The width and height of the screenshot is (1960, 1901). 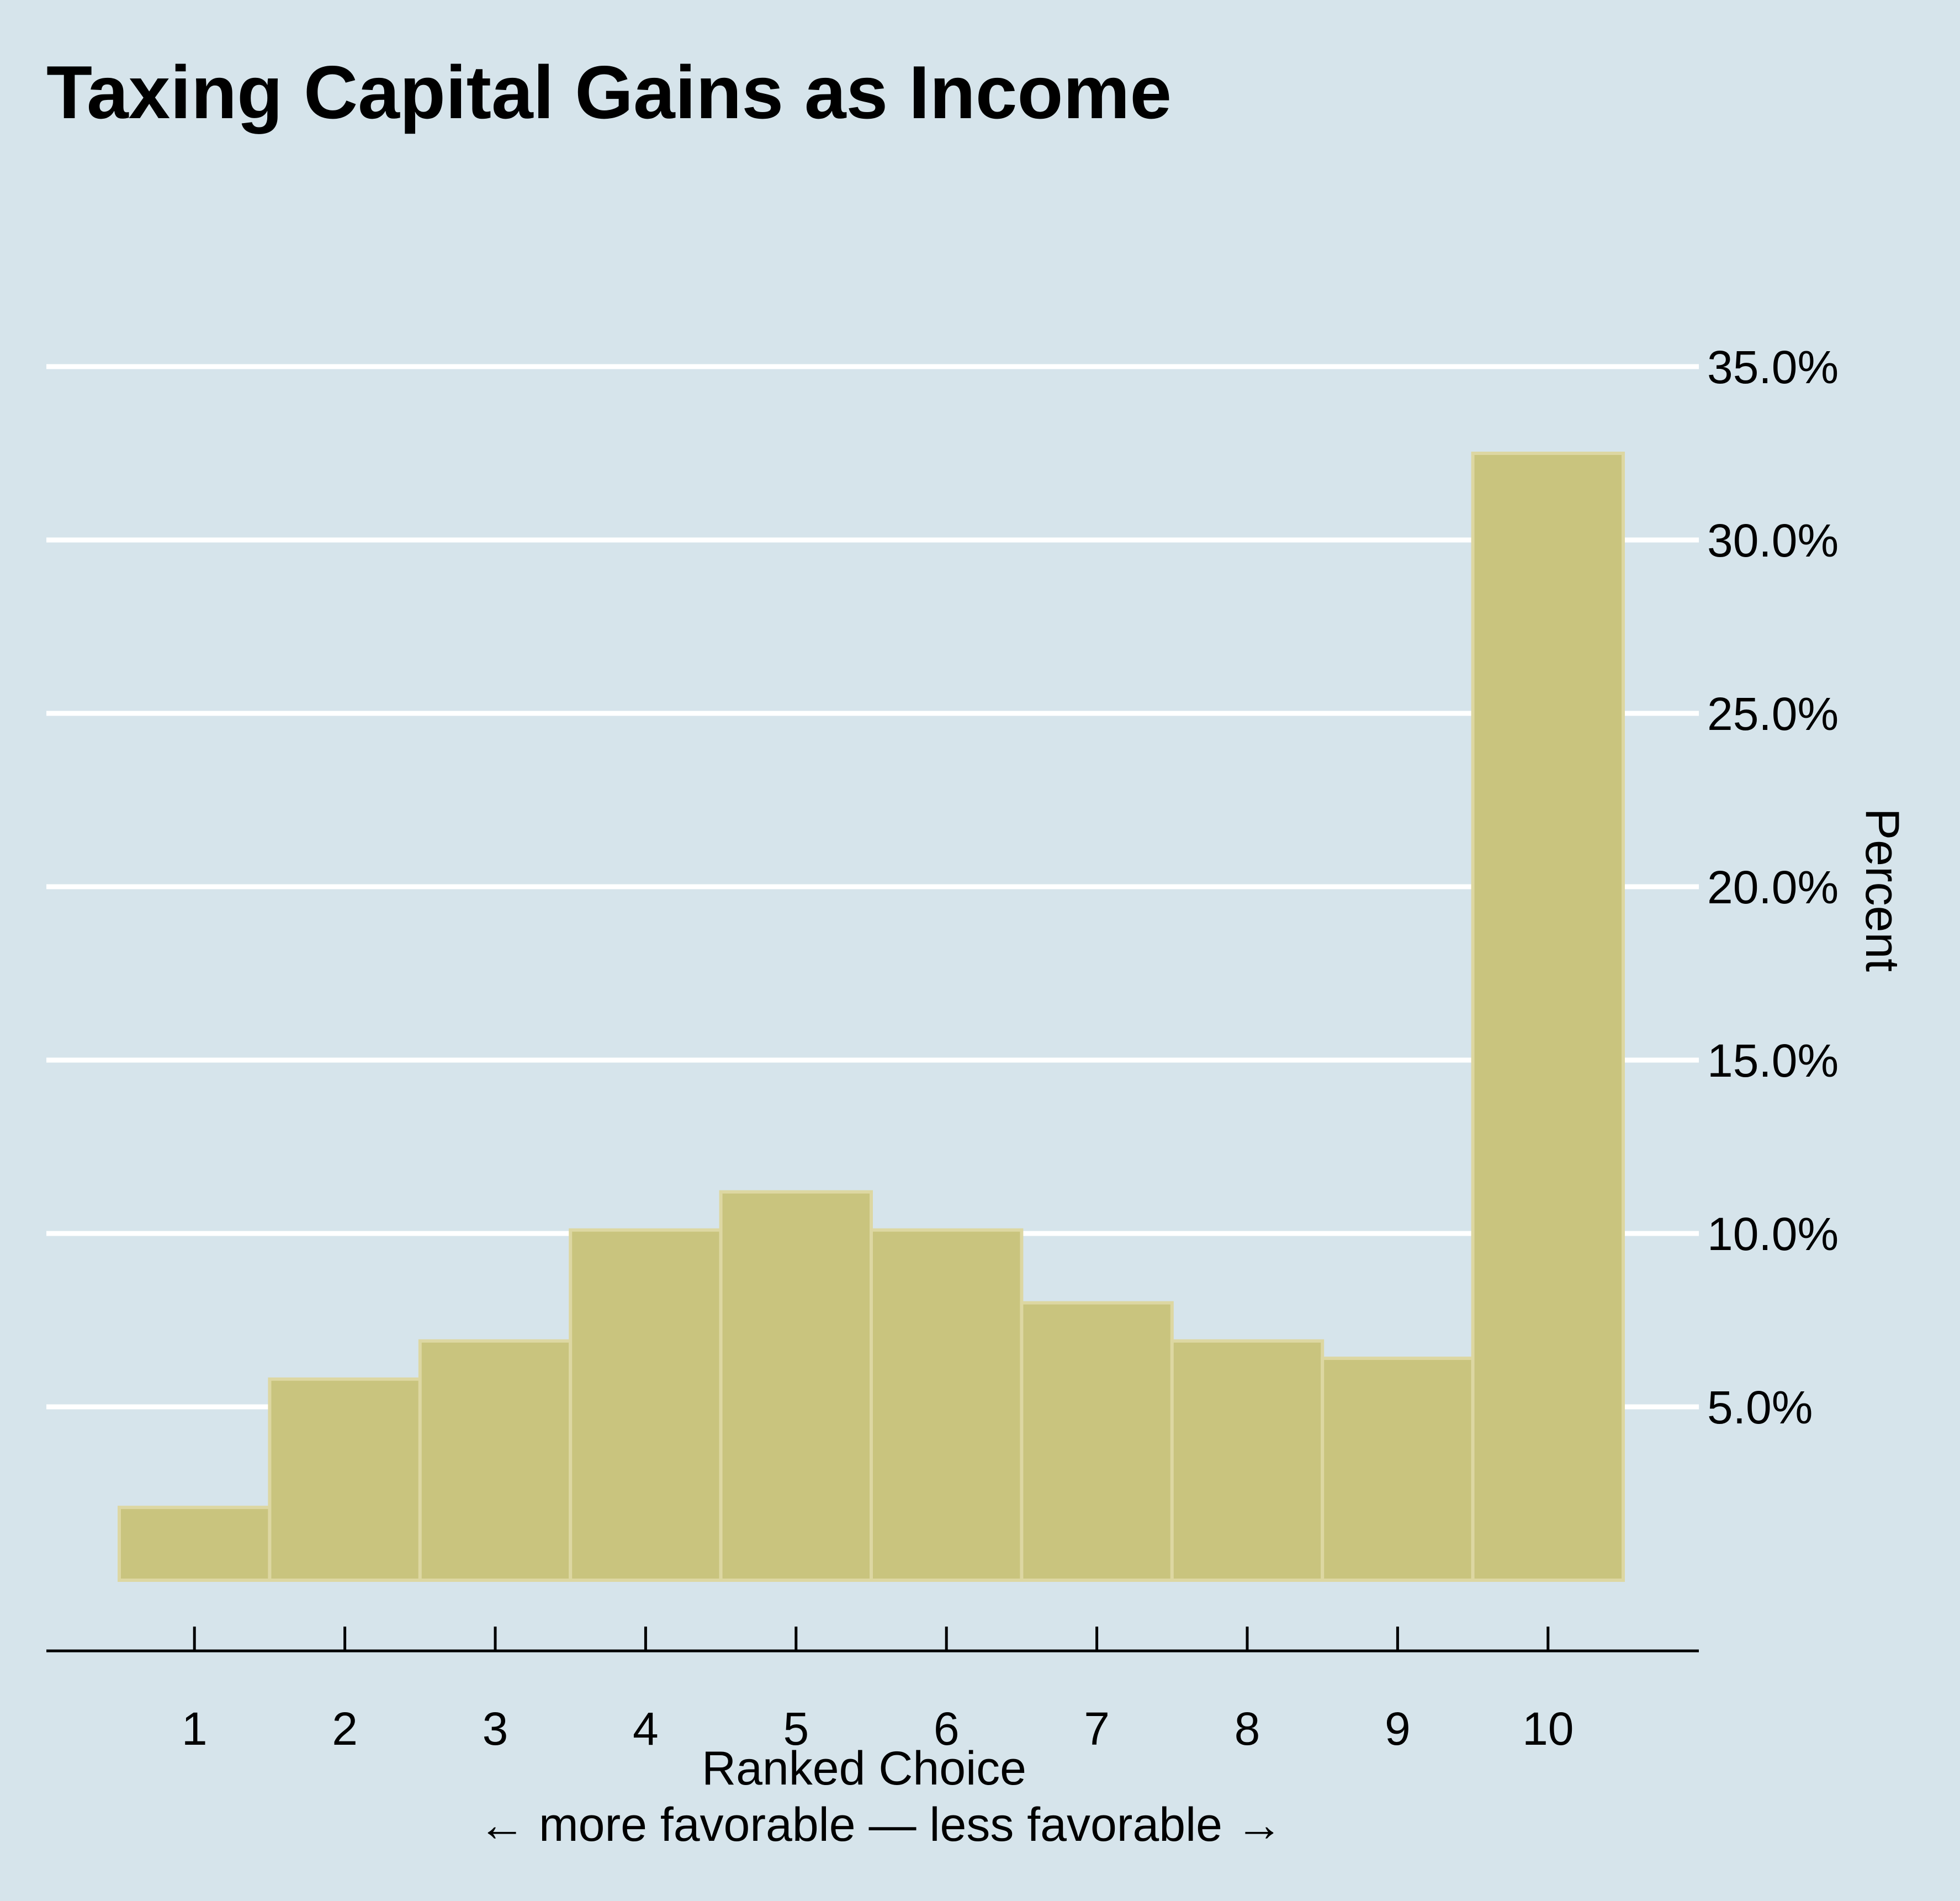 What do you see at coordinates (1398, 1729) in the screenshot?
I see `x-tick-label: 9` at bounding box center [1398, 1729].